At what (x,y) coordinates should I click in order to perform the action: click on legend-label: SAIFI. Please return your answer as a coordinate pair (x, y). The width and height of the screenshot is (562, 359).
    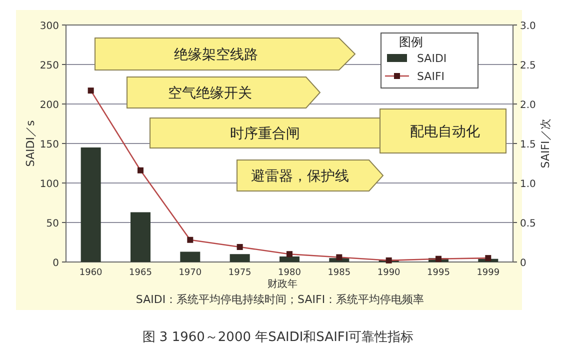
    Looking at the image, I should click on (431, 76).